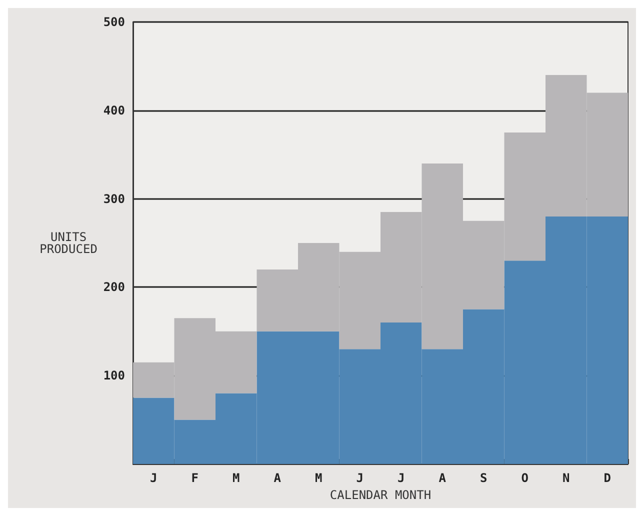 This screenshot has height=516, width=644. Describe the element at coordinates (114, 22) in the screenshot. I see `y-tick-label: 500` at that location.